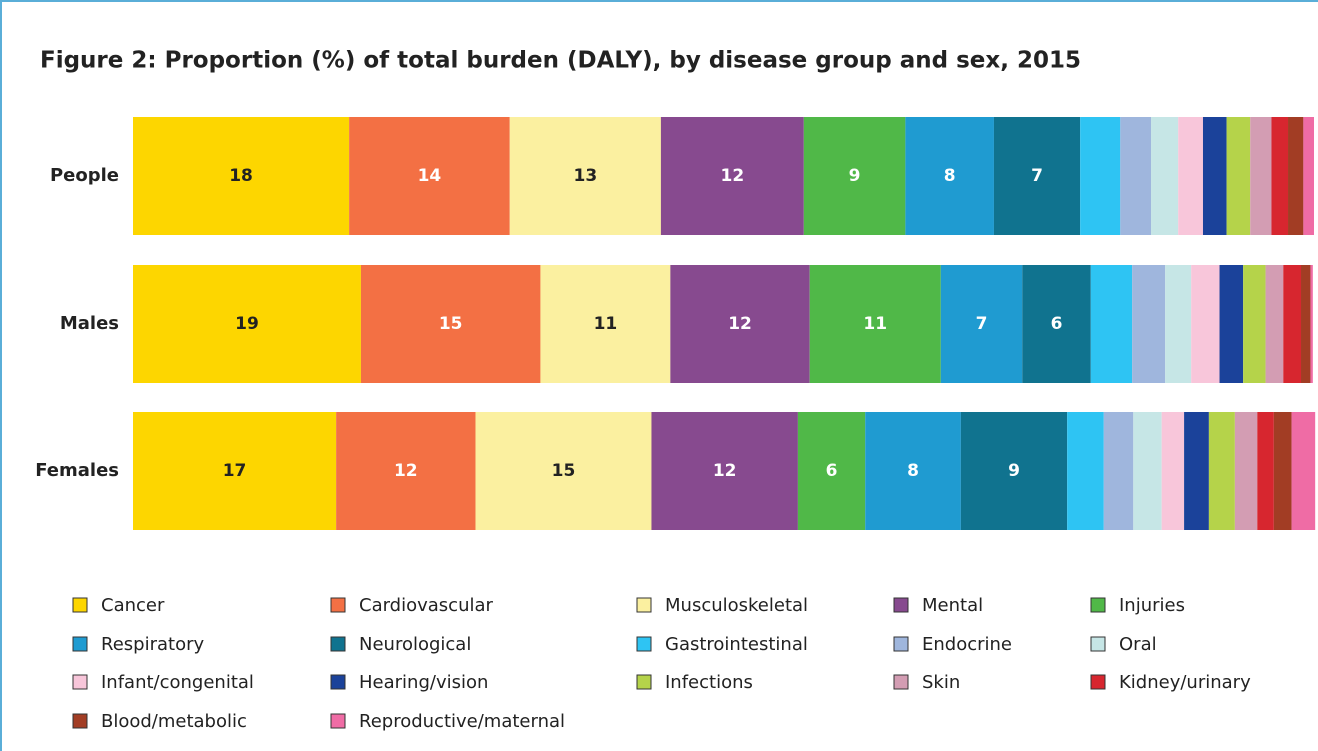 Image resolution: width=1318 pixels, height=751 pixels. What do you see at coordinates (709, 682) in the screenshot?
I see `legend-label: Infections` at bounding box center [709, 682].